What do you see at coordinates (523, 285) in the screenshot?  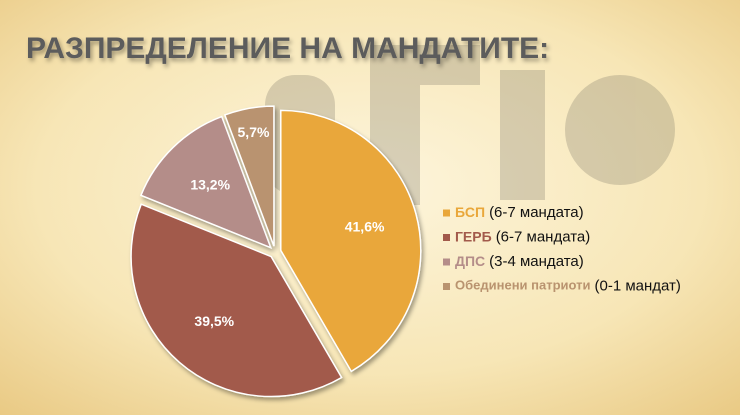 I see `legend-name: Обединени патриоти` at bounding box center [523, 285].